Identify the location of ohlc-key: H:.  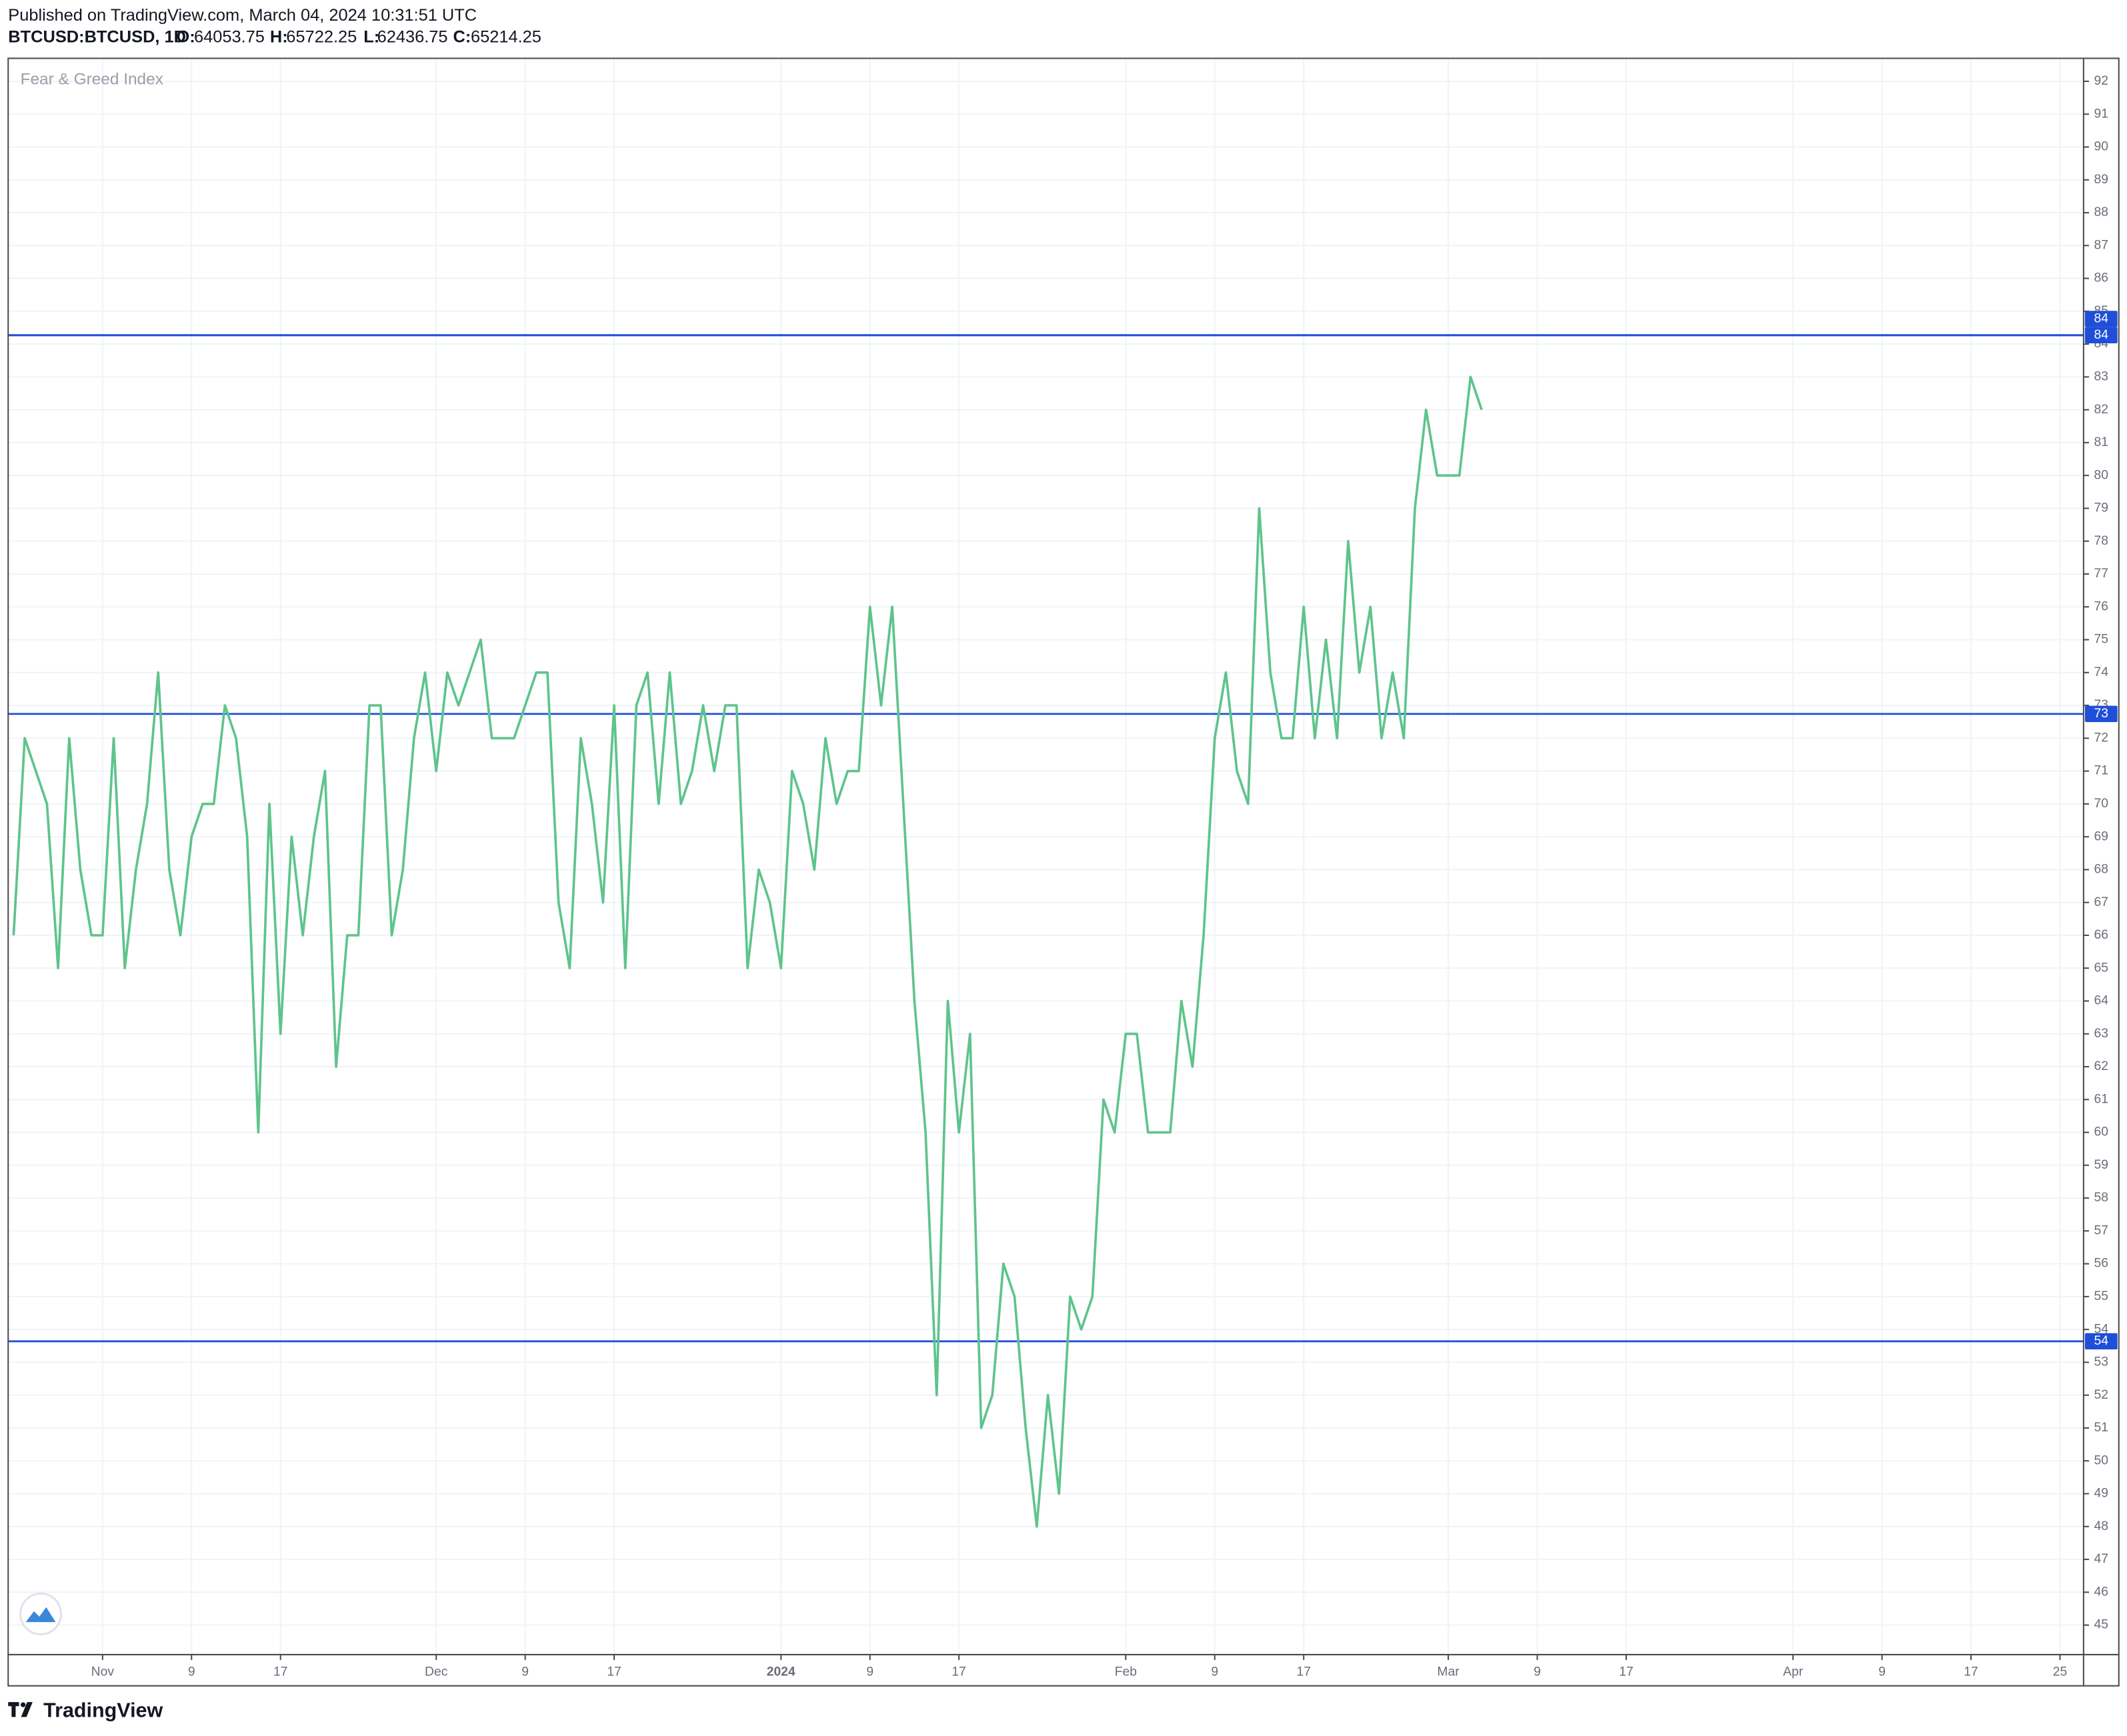
(279, 37).